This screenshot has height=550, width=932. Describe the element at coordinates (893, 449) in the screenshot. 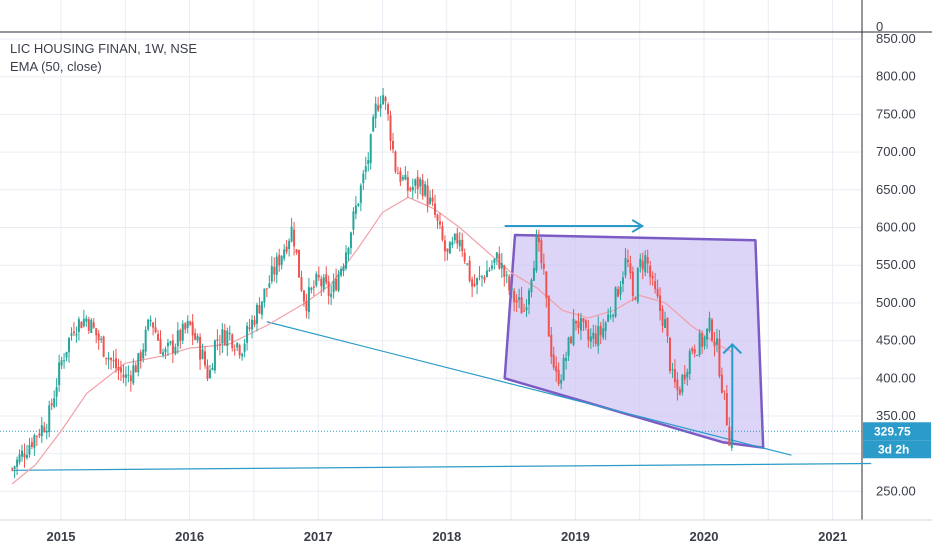

I see `countdown-value: 3d 2h` at that location.